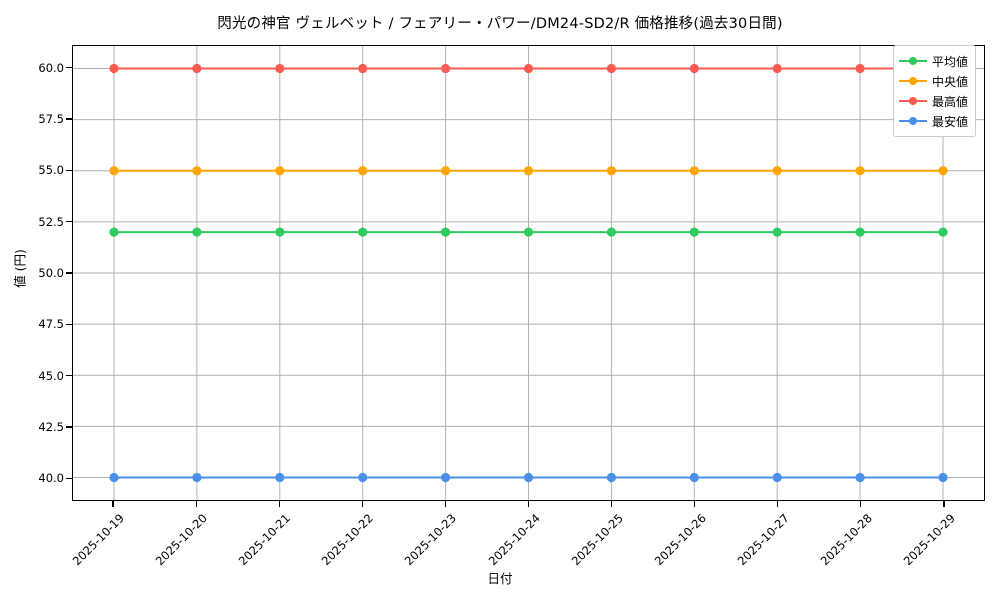  I want to click on y-axis-tick-labels: 40.0 42.5 45.0 47.5 50.0 52.5 55.0 57.5 60.0, so click(32, 273).